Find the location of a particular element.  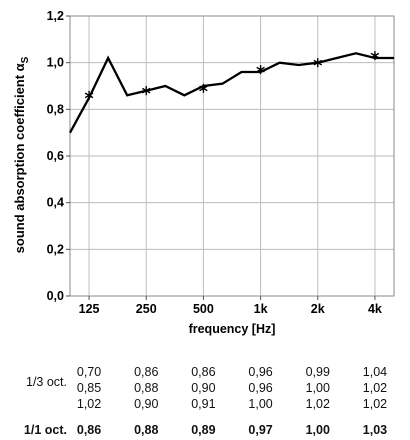

x-ticks: 125 250 500 1k 2k 4k is located at coordinates (230, 306).